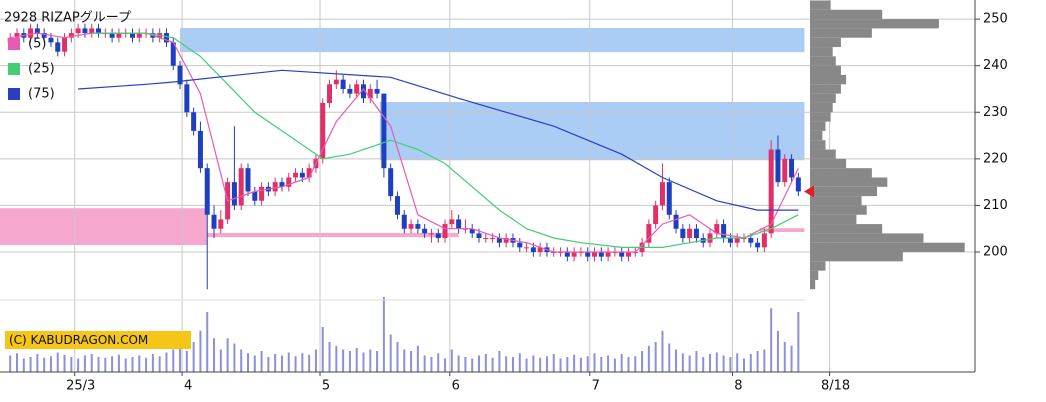  Describe the element at coordinates (995, 252) in the screenshot. I see `y-tick-label: 200` at that location.